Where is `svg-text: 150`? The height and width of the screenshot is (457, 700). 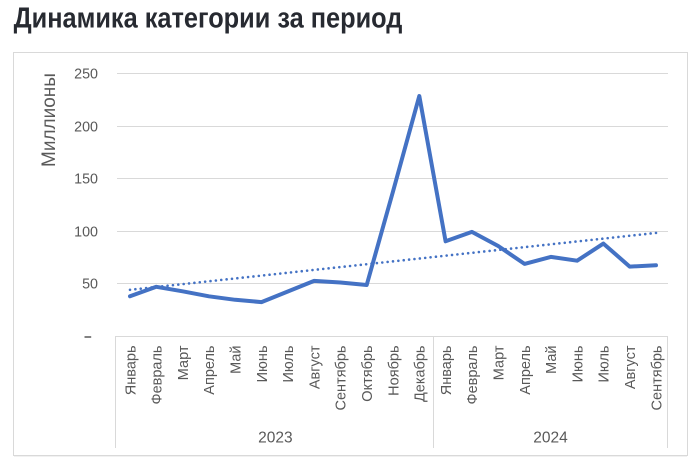 svg-text: 150 is located at coordinates (86, 179).